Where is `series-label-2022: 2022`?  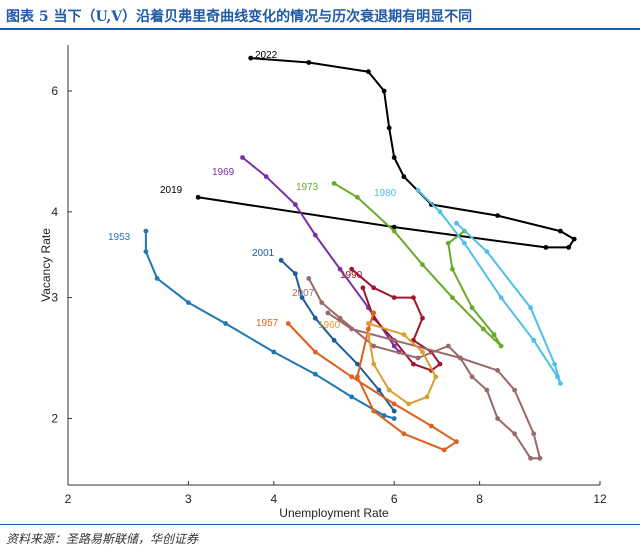
series-label-2022: 2022 is located at coordinates (266, 55).